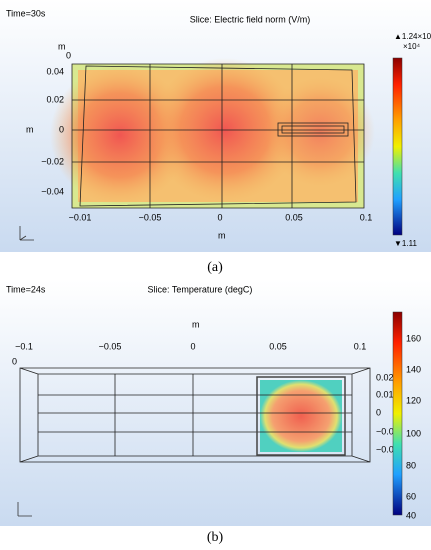 This screenshot has height=550, width=431. I want to click on x-tick-label: −0.1, so click(24, 346).